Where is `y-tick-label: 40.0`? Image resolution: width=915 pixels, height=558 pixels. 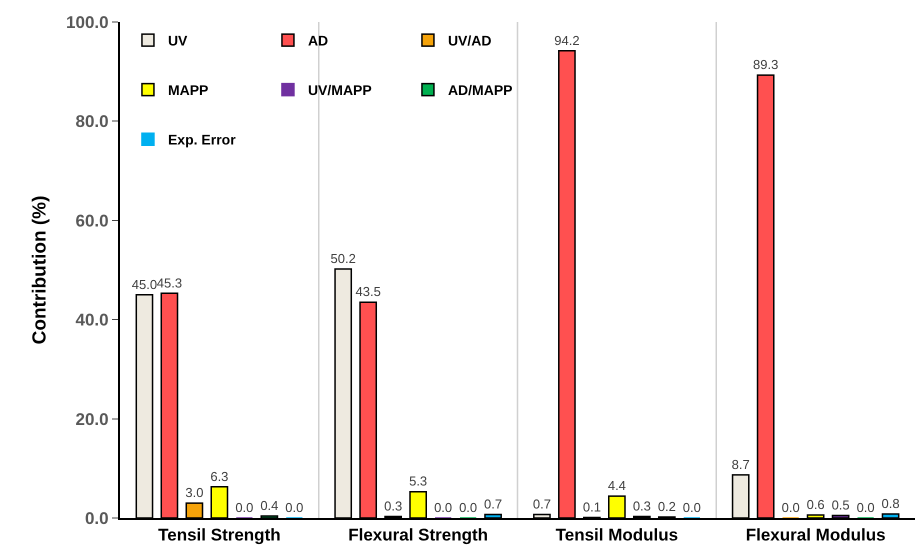 y-tick-label: 40.0 is located at coordinates (92, 320).